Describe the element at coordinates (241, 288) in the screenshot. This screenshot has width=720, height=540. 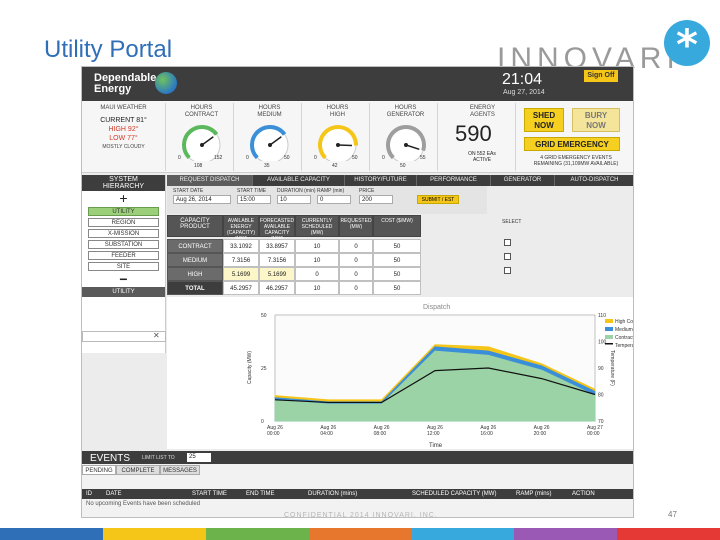
I see `table-cell: 45.2957` at that location.